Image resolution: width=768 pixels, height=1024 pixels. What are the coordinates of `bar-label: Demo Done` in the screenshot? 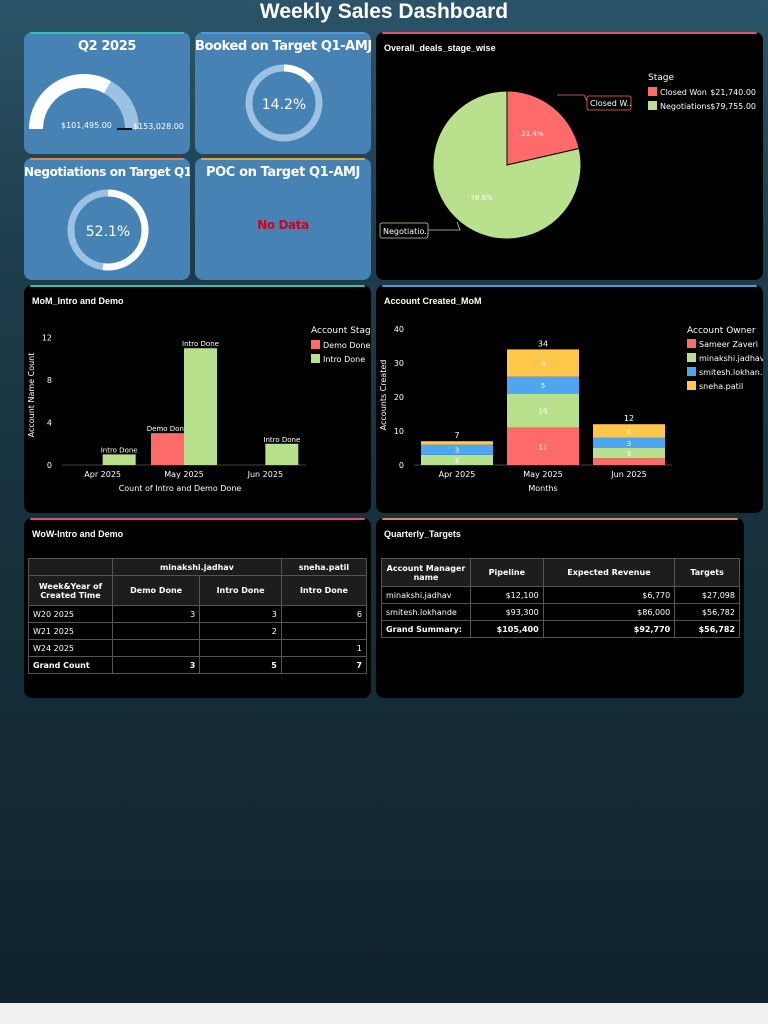 It's located at (167, 429).